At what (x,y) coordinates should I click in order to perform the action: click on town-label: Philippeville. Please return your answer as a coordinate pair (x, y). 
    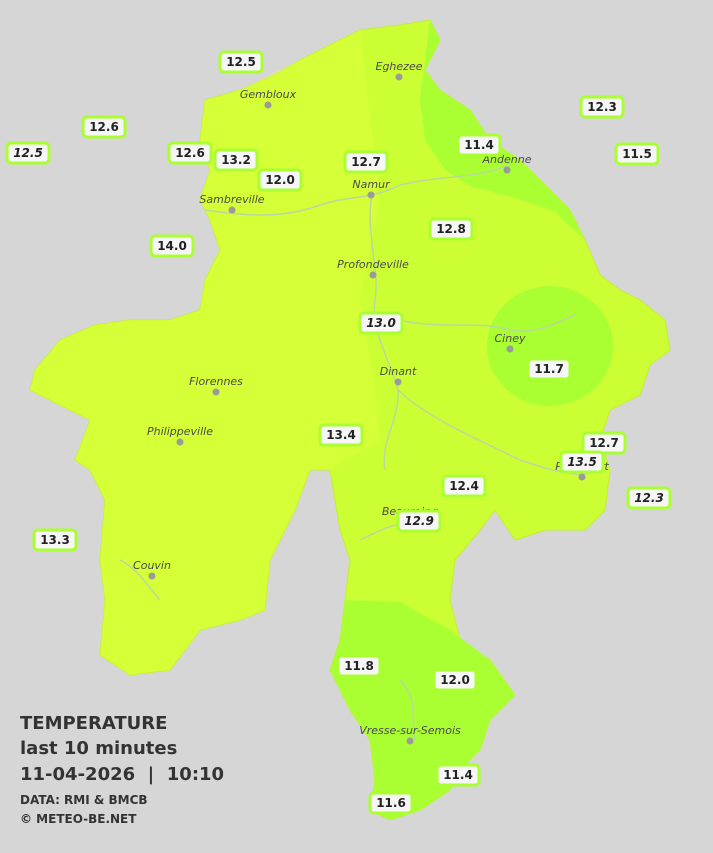
    Looking at the image, I should click on (180, 431).